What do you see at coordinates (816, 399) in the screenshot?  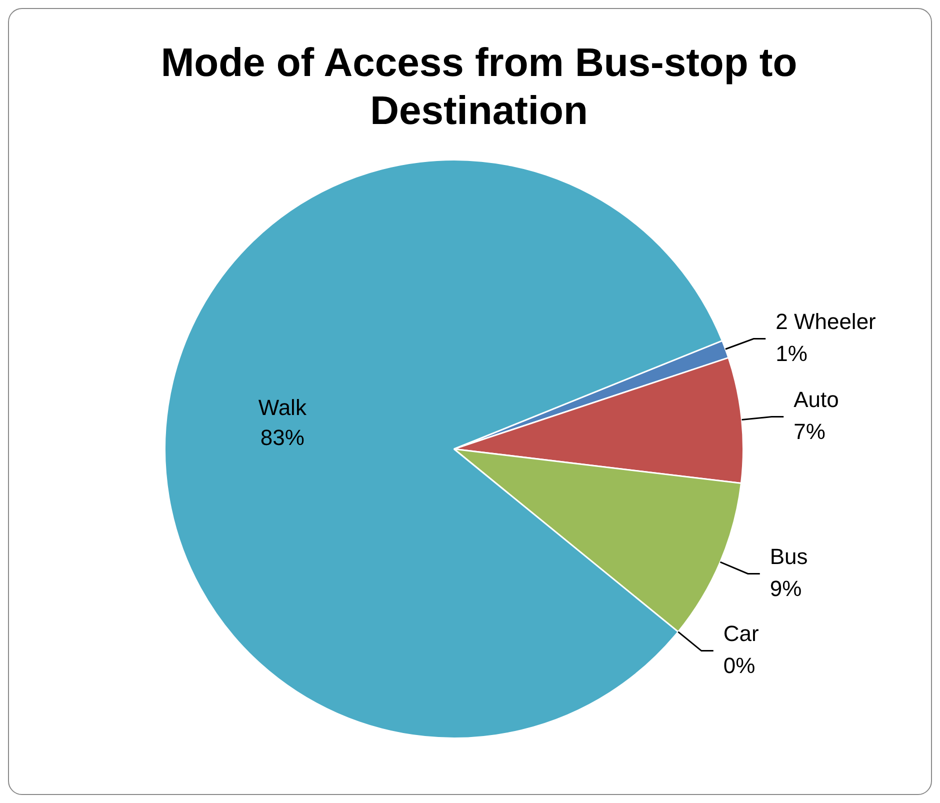 I see `slice-label: Auto` at bounding box center [816, 399].